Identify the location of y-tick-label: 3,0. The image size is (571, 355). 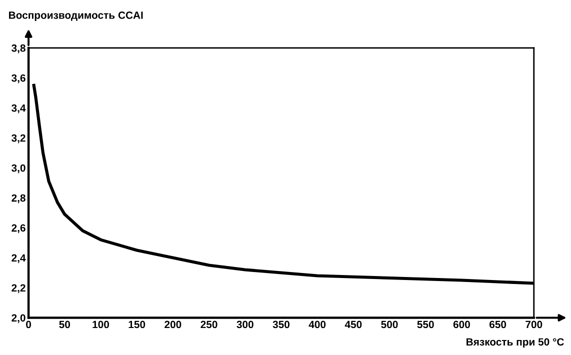
(19, 169).